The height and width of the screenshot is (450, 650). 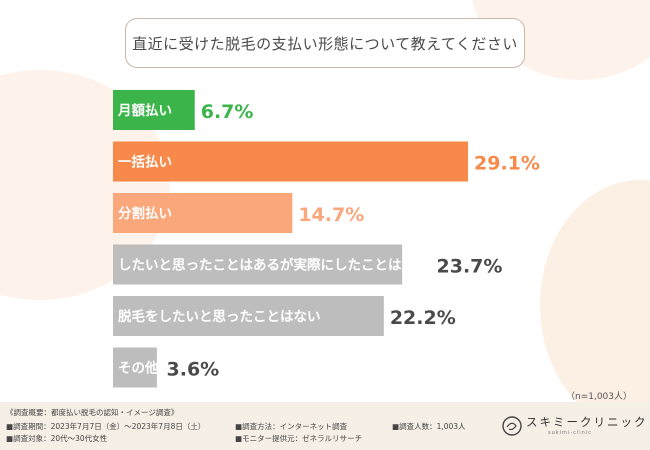 What do you see at coordinates (106, 426) in the screenshot?
I see `survey-period: ■調査期間：2023年7月7日（金）〜2023年7月8日（土）` at bounding box center [106, 426].